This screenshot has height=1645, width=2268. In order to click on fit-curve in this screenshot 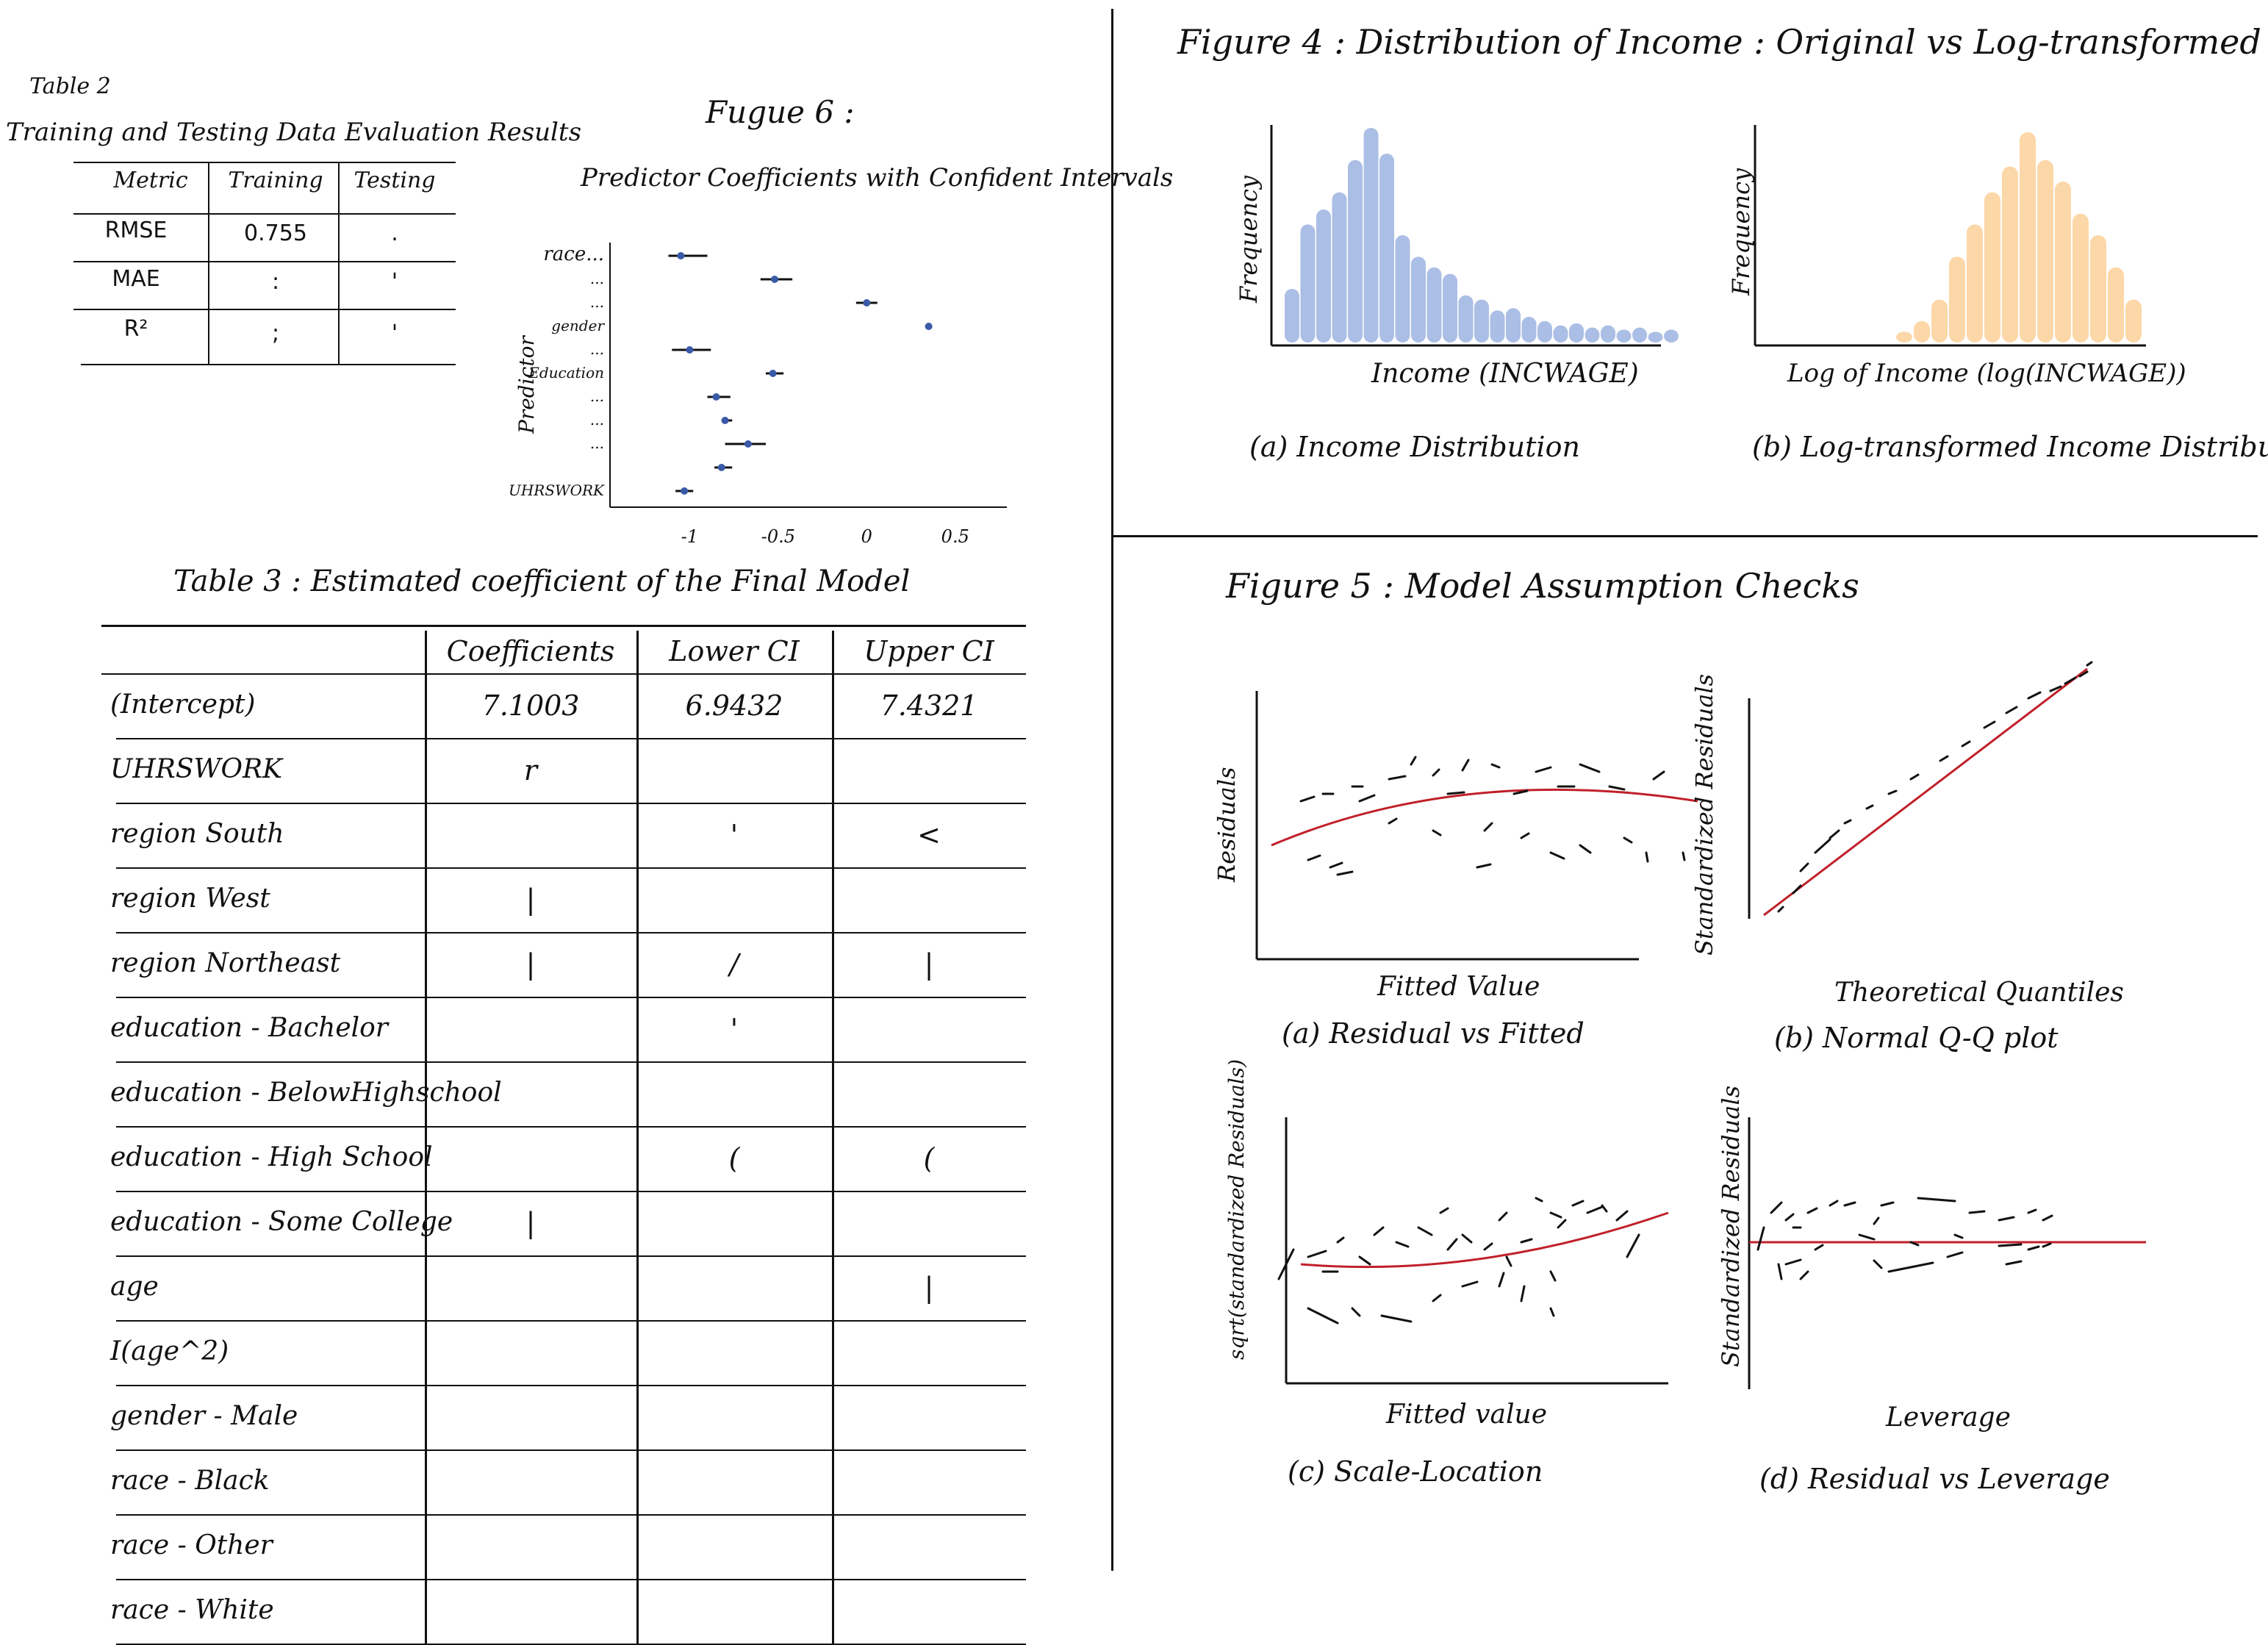, I will do `click(1484, 1240)`.